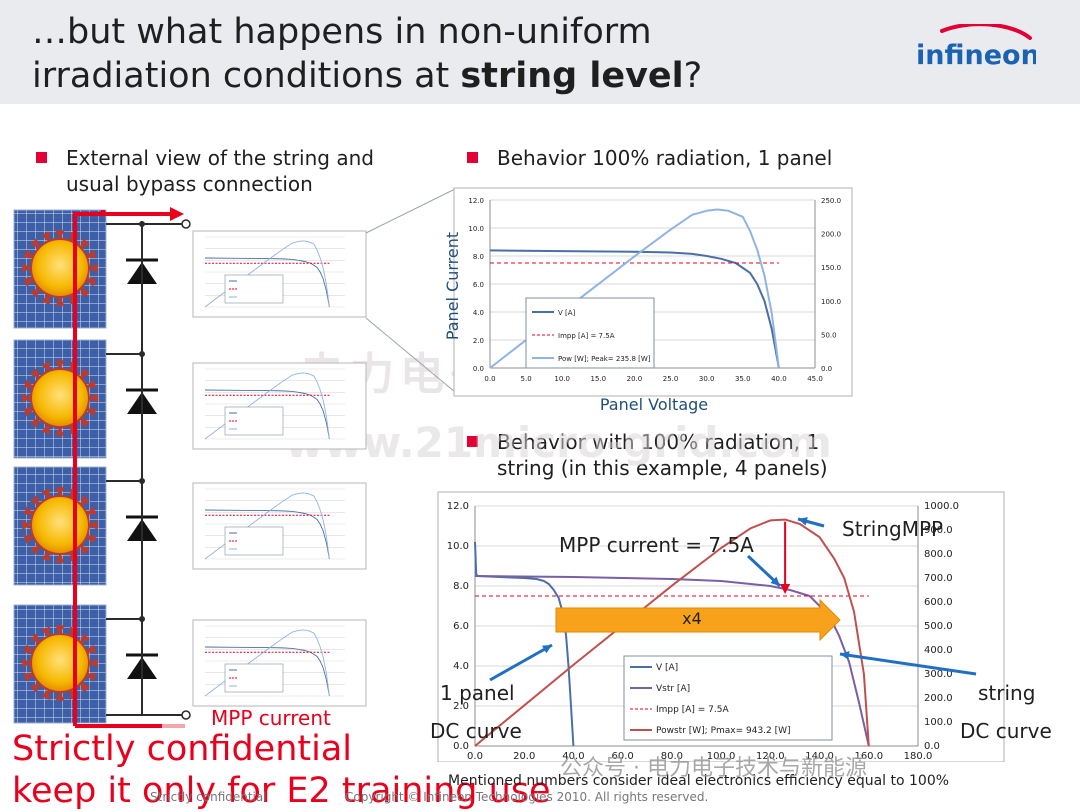  Describe the element at coordinates (938, 530) in the screenshot. I see `y2-tick-label: 900.0` at that location.